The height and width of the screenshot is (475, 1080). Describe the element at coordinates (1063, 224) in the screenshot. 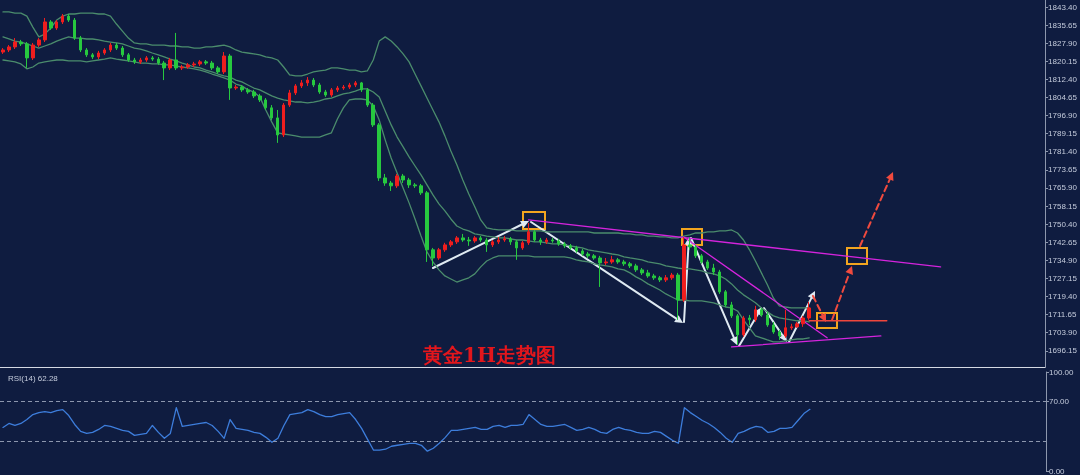

I see `y-tick-label: 1750.40` at that location.